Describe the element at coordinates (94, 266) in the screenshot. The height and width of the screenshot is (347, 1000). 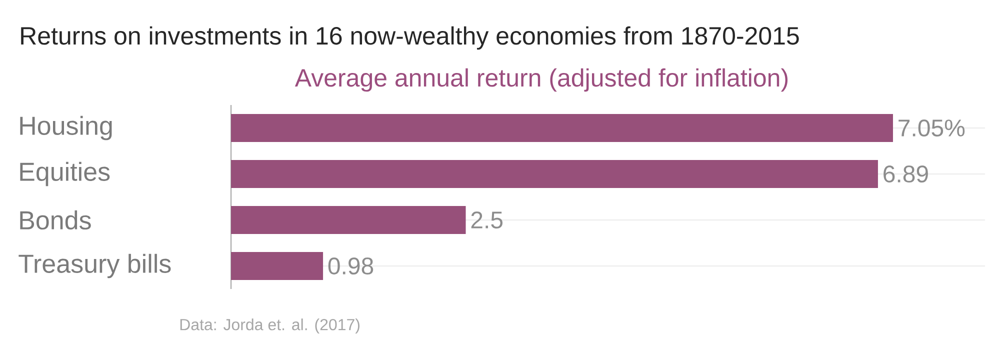
I see `y-tick-label: Treasury bills` at that location.